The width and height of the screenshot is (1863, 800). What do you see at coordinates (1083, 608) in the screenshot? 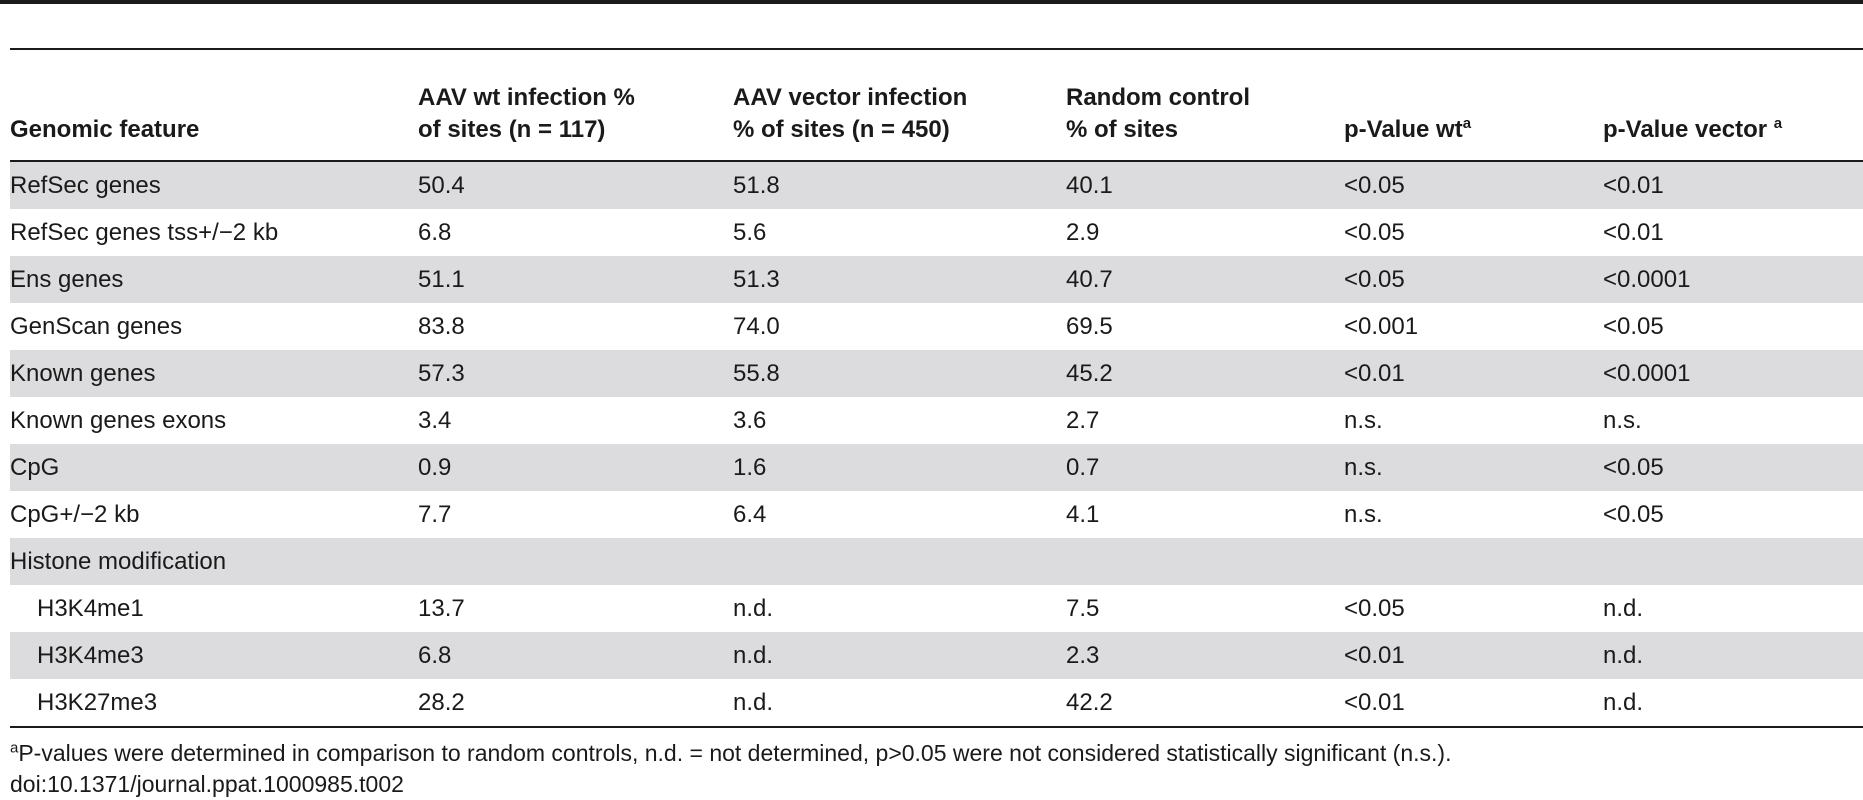
I see `value-cell: 7.5` at bounding box center [1083, 608].